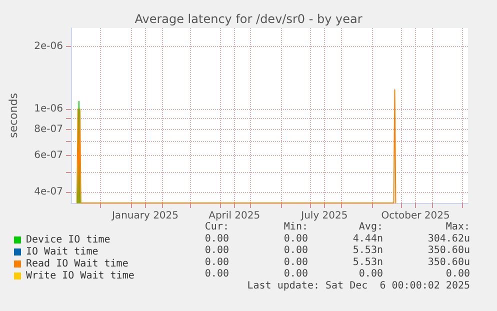 The height and width of the screenshot is (311, 497). What do you see at coordinates (370, 227) in the screenshot?
I see `text: Avg:` at bounding box center [370, 227].